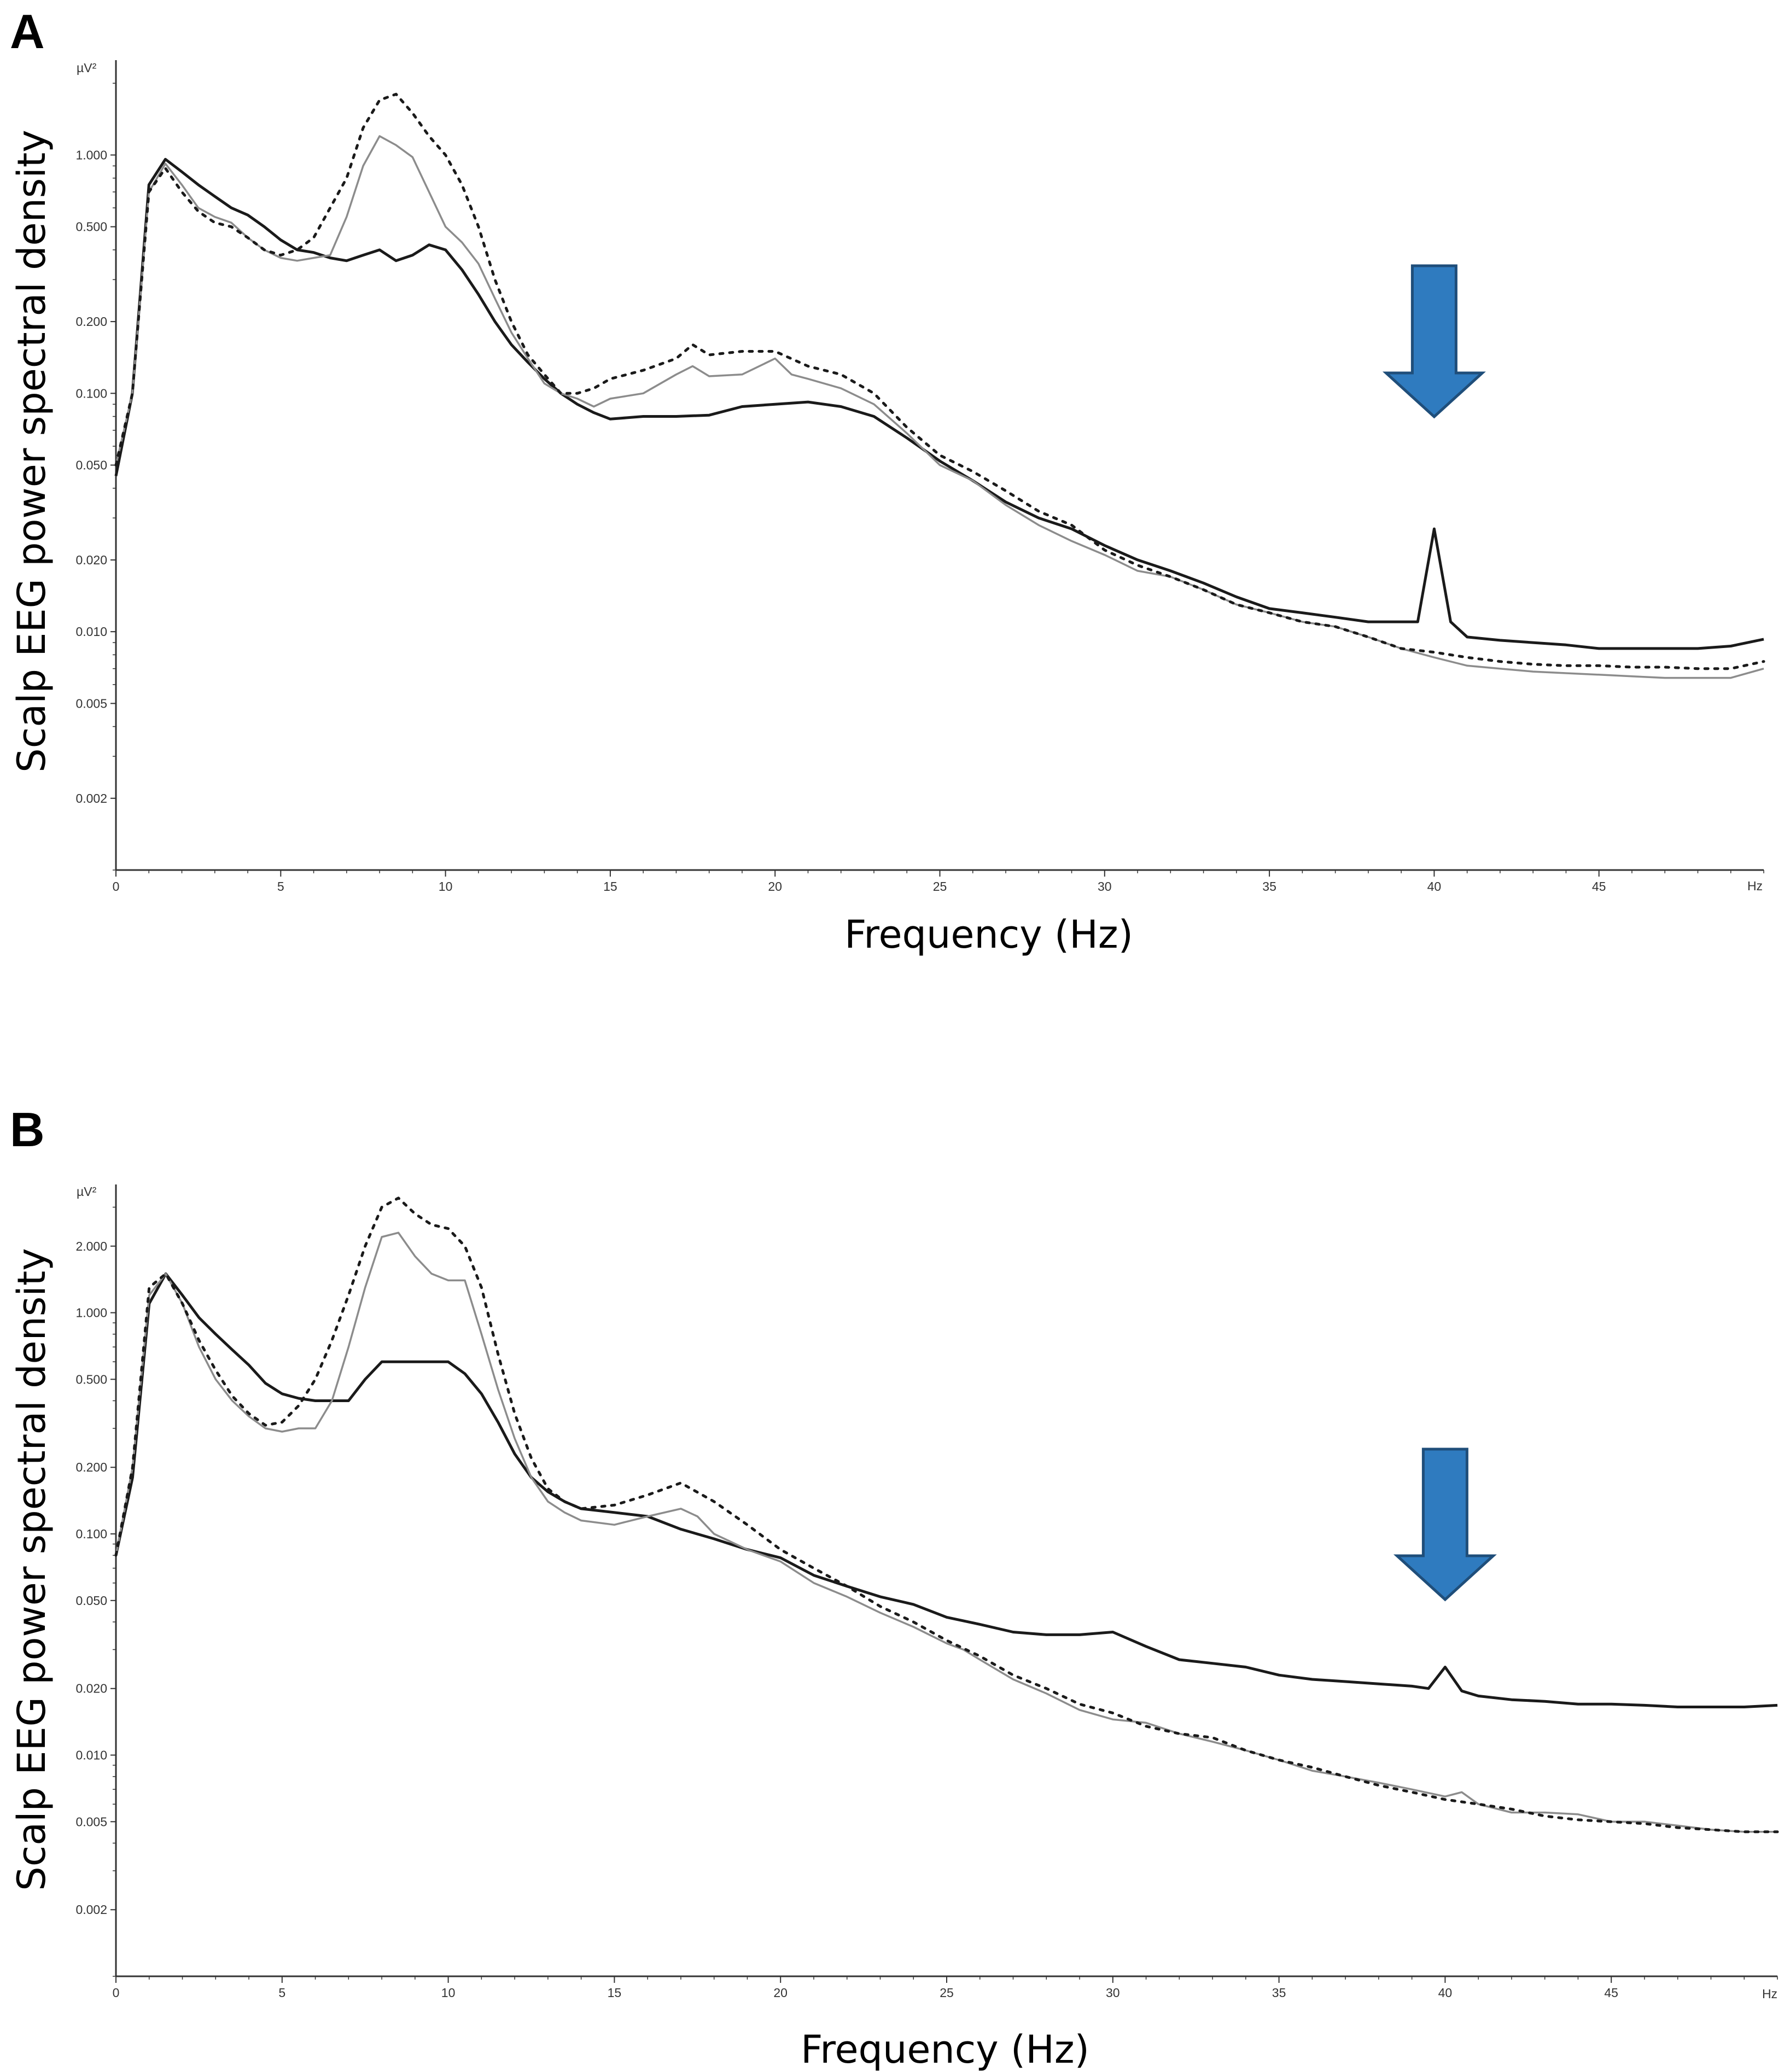 This screenshot has width=1790, height=2072. Describe the element at coordinates (91, 632) in the screenshot. I see `panel-a-y-tick-label-7: 0.010` at that location.